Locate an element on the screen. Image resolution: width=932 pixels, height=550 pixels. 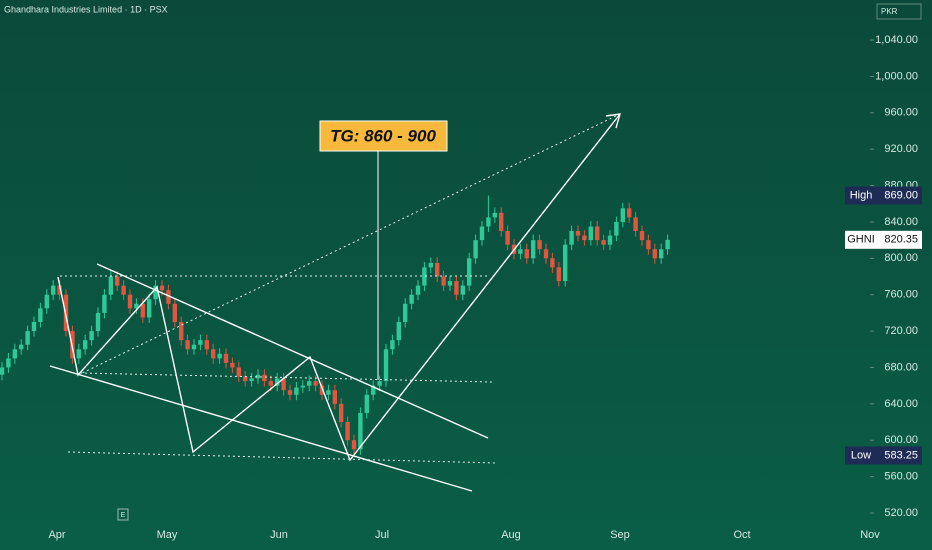
last-tag-name-bg is located at coordinates (861, 239).